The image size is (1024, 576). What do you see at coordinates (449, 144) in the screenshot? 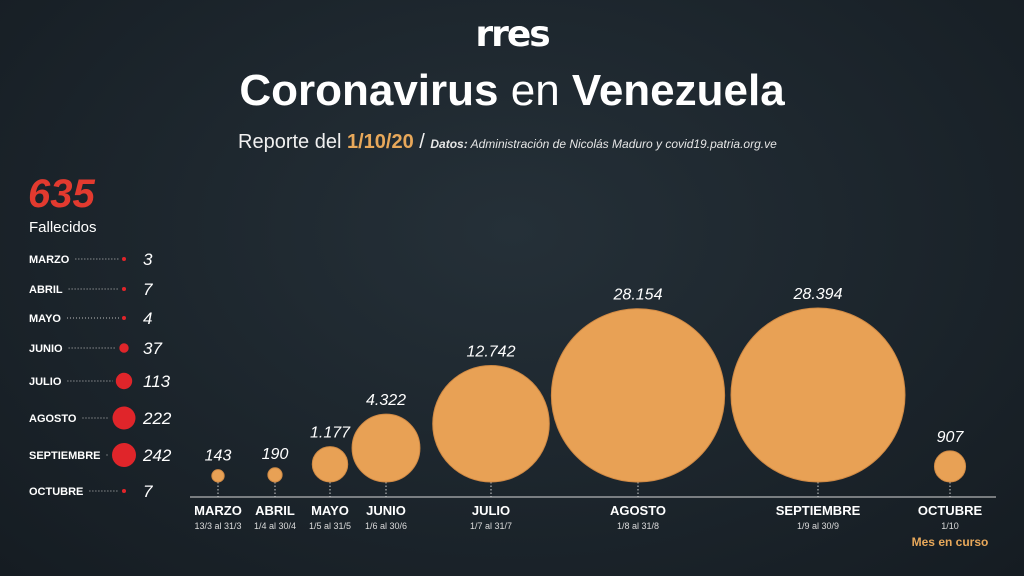
I see `source-label: Datos:` at bounding box center [449, 144].